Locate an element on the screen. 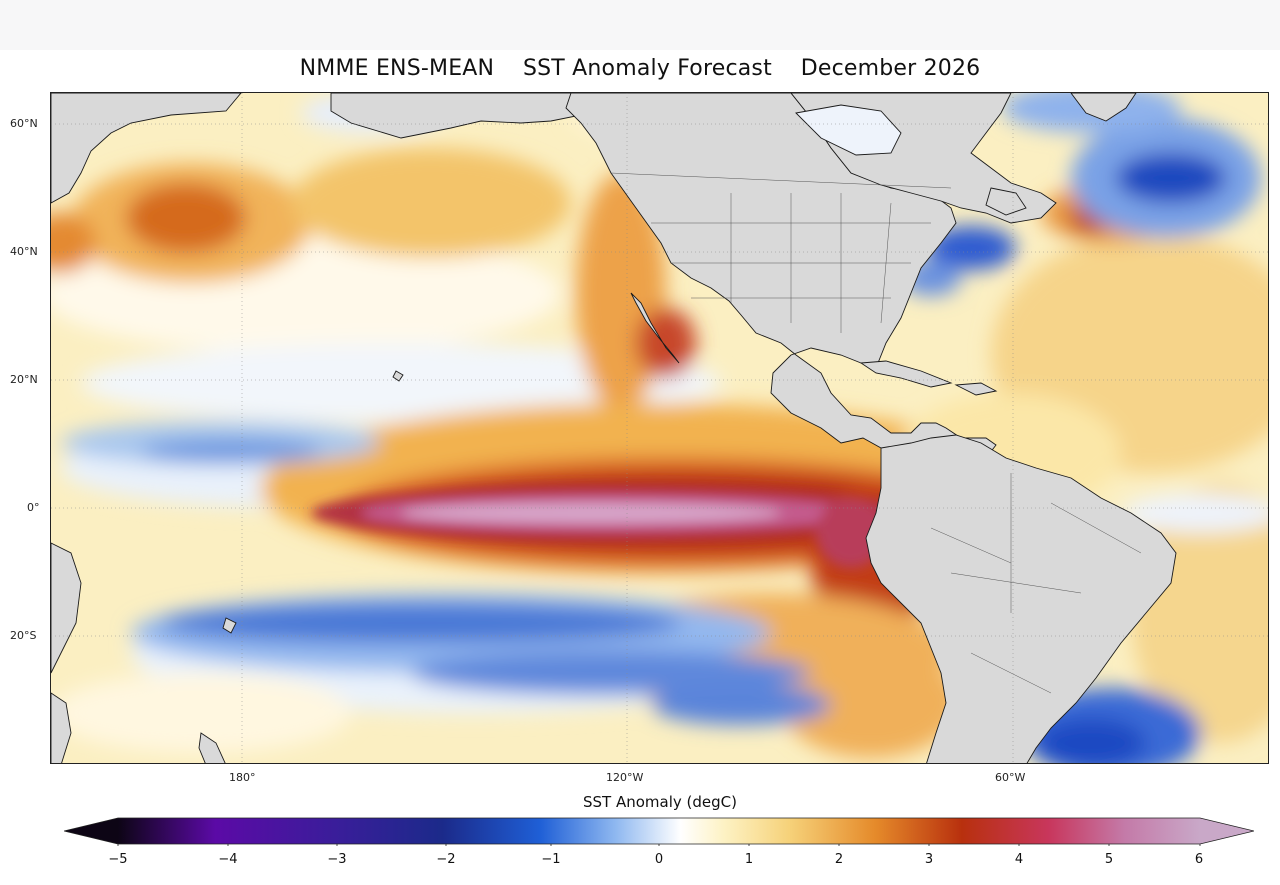  land-siberia is located at coordinates (146, 148).